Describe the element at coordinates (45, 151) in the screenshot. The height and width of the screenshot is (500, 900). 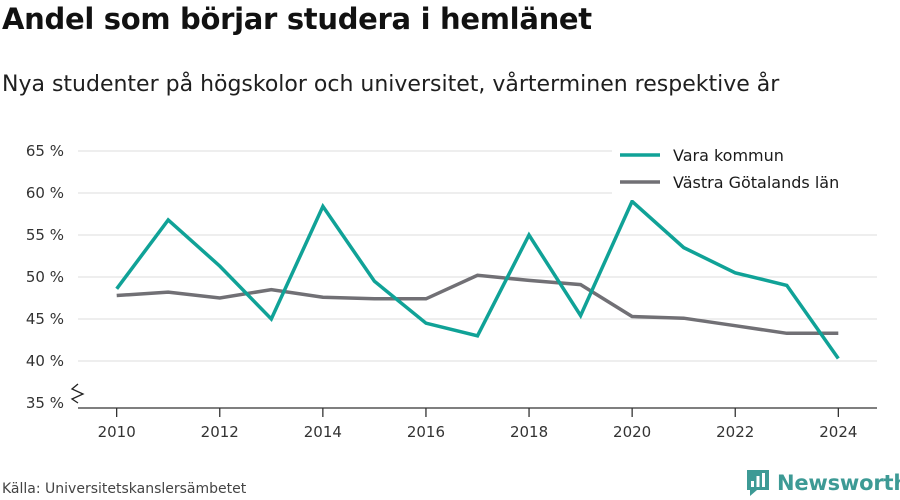
I see `y-tick-label: 65 %` at that location.